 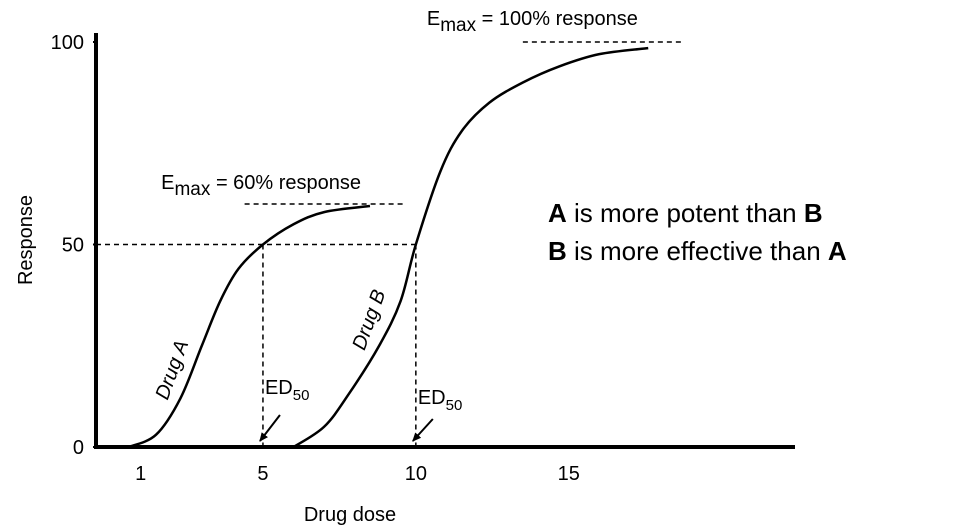 I want to click on statement: B is more effective than A, so click(x=697, y=251).